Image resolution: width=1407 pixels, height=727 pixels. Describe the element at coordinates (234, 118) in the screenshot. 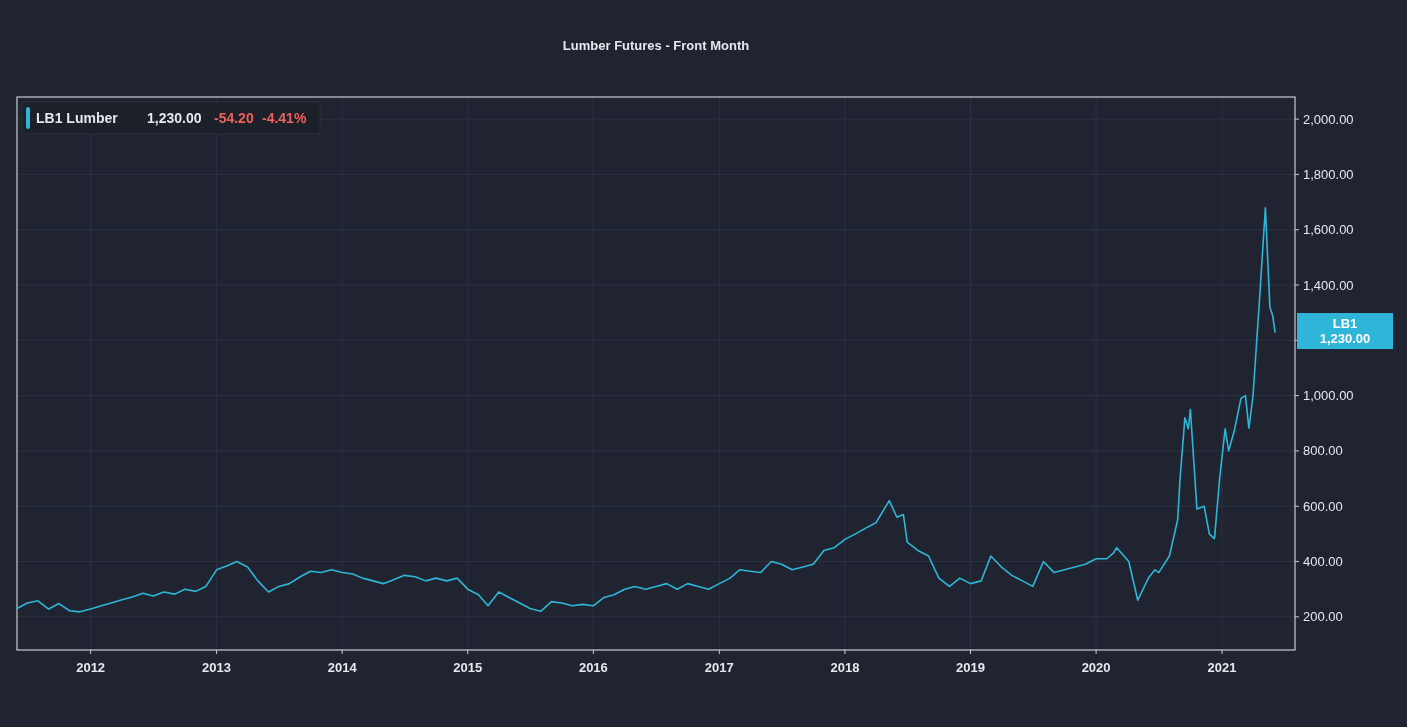

I see `annotation: -54.20` at that location.